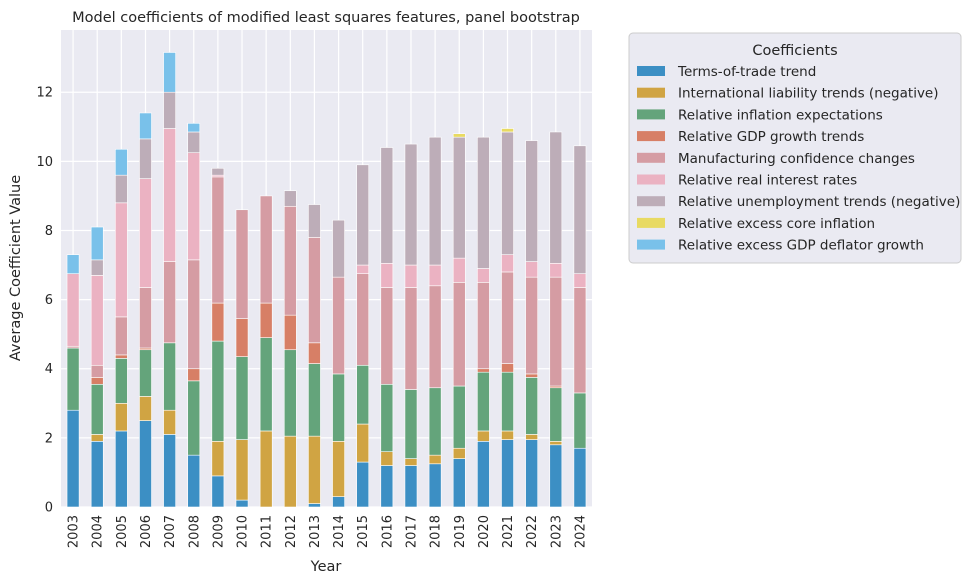 The image size is (971, 584). Describe the element at coordinates (651, 71) in the screenshot. I see `legend-swatch-terms-of-trade-trend` at that location.